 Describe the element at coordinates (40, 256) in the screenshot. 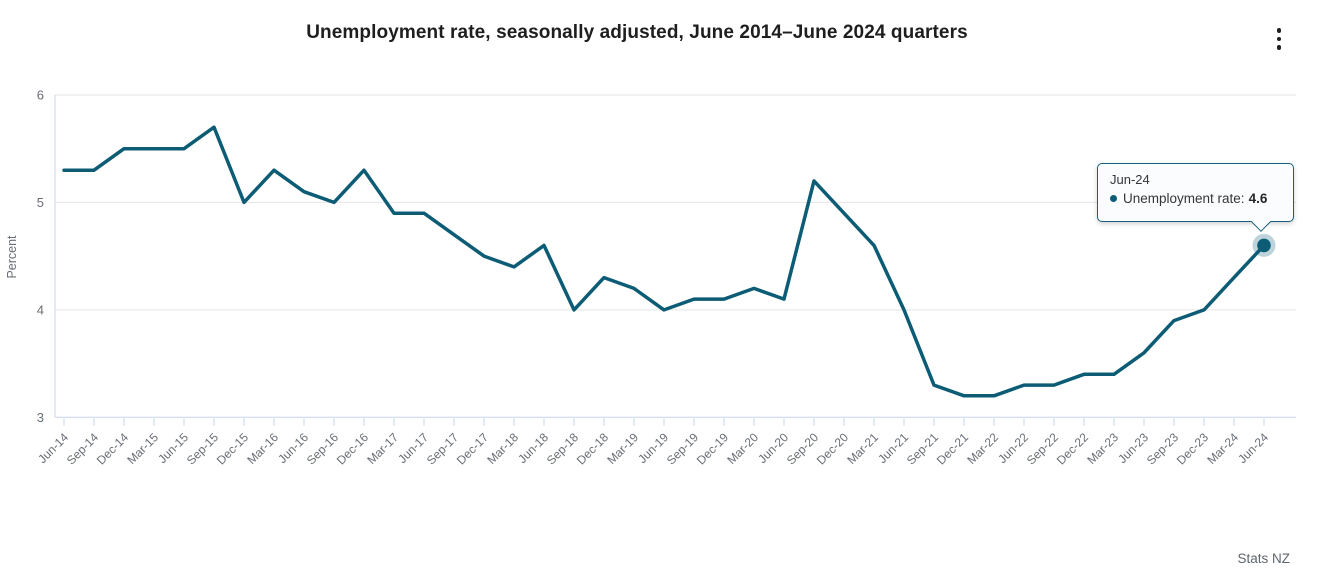

I see `y-axis-labels: 3 4 5 6` at that location.